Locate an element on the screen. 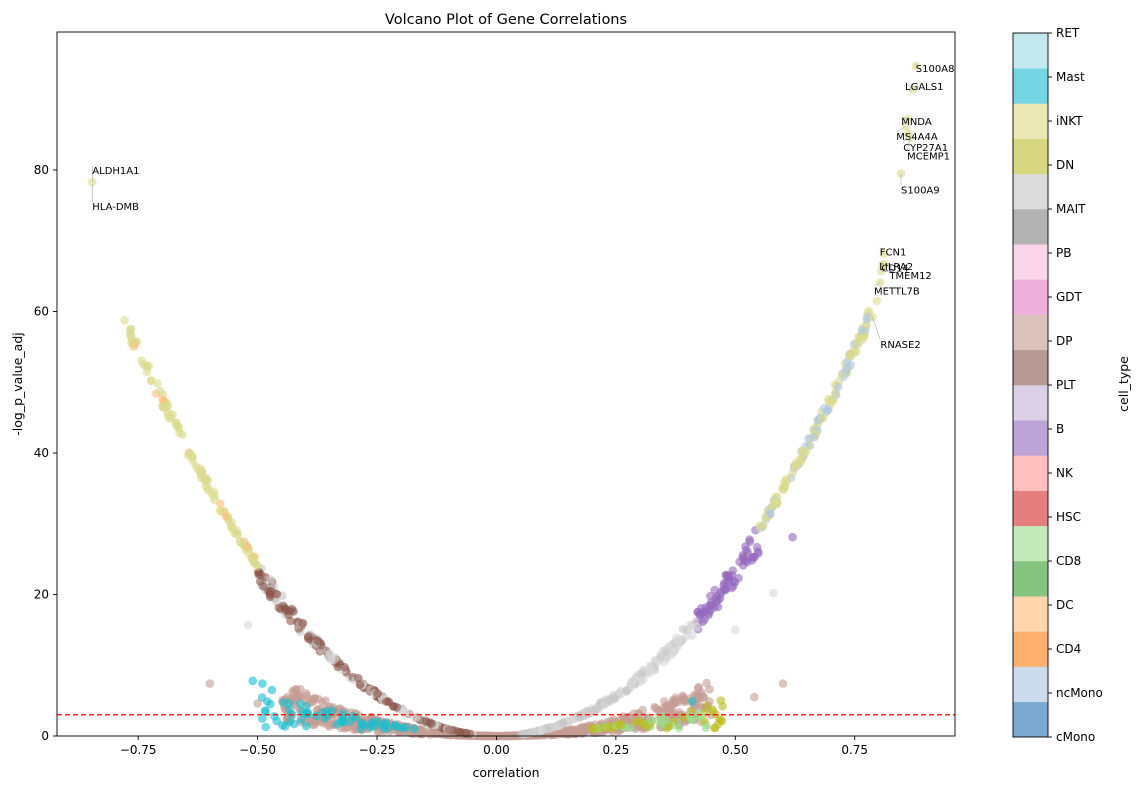 The image size is (1140, 794). gene-label: LILRA2 is located at coordinates (896, 267).